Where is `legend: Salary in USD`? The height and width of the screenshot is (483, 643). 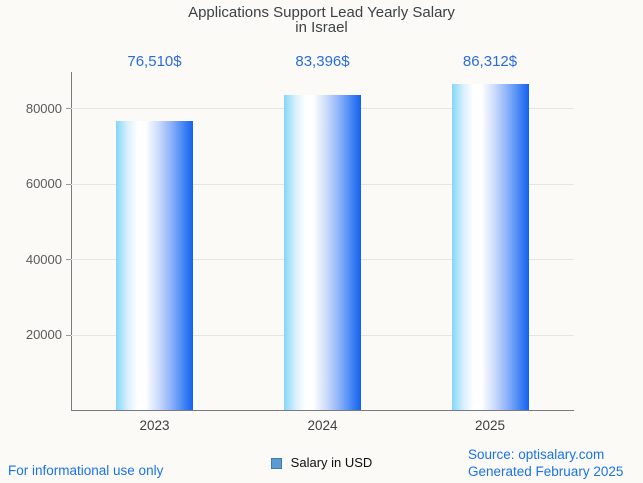
legend: Salary in USD is located at coordinates (321, 463).